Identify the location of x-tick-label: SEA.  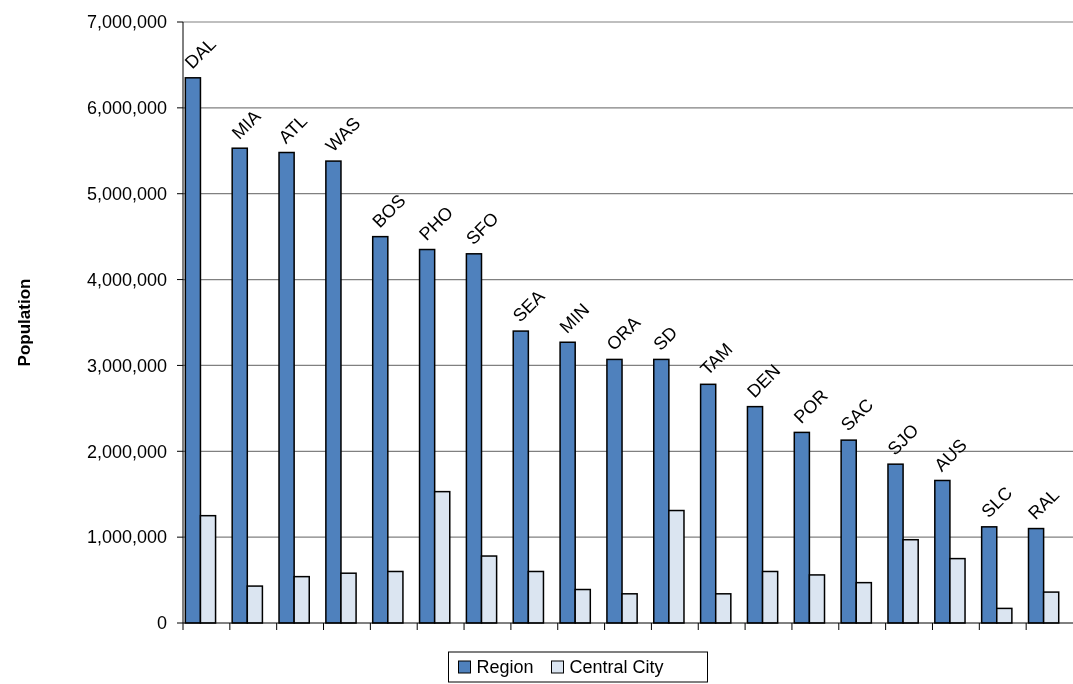
(528, 306).